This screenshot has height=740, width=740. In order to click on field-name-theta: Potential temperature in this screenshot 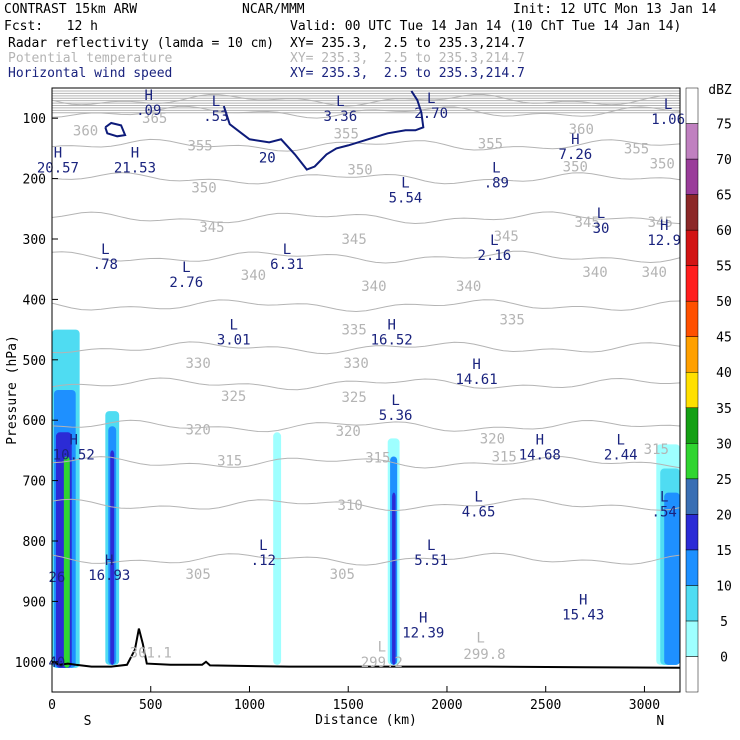, I will do `click(90, 58)`.